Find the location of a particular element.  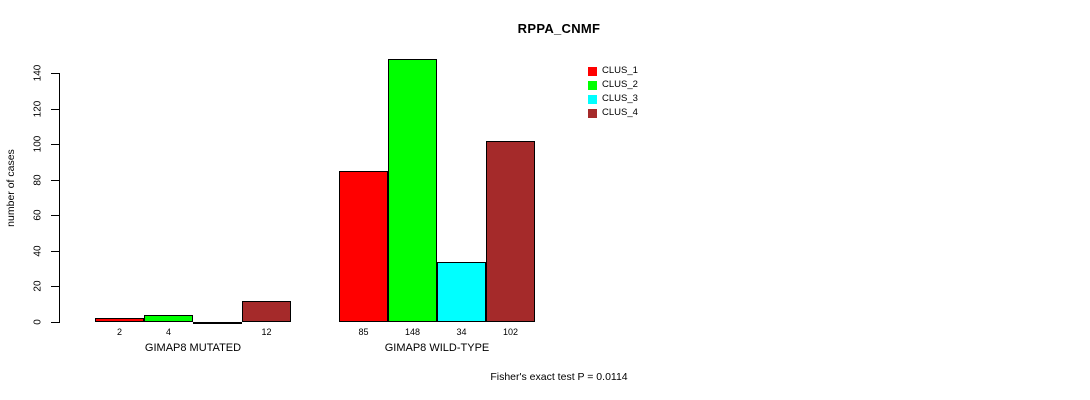

legend: CLUS_1 CLUS_2 CLUS_3 CLUS_4 is located at coordinates (613, 92).